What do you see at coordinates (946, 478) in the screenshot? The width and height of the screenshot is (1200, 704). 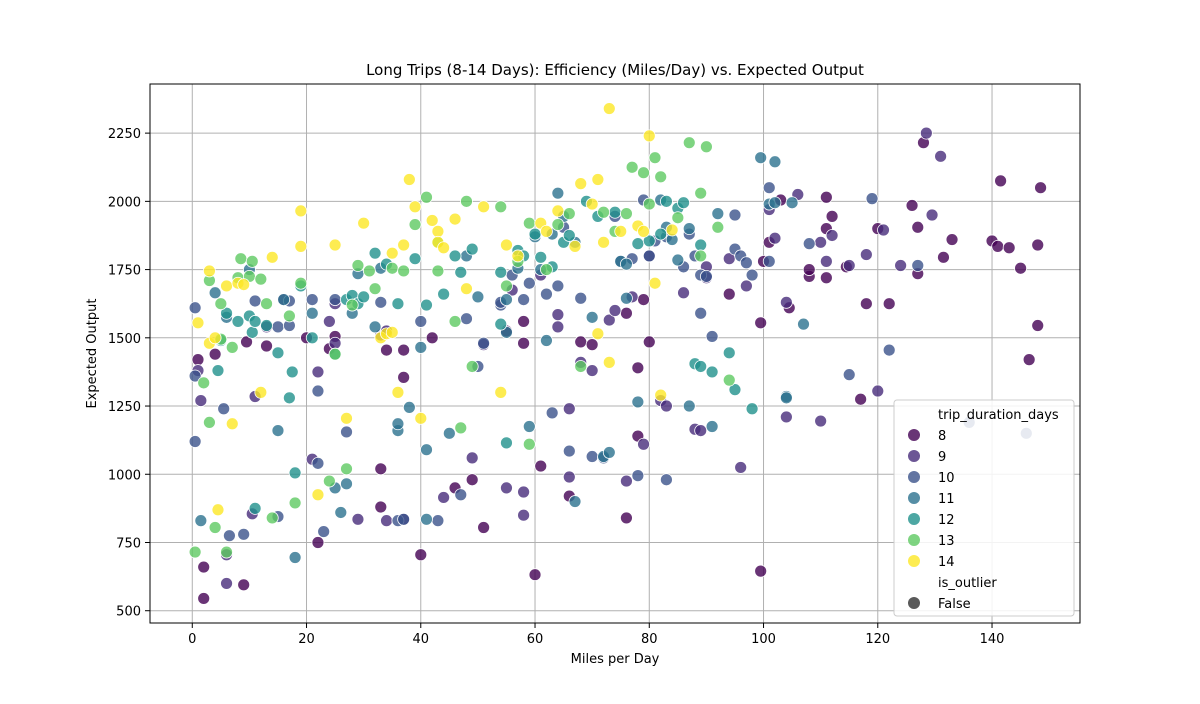 I see `legend-label-10: 10` at bounding box center [946, 478].